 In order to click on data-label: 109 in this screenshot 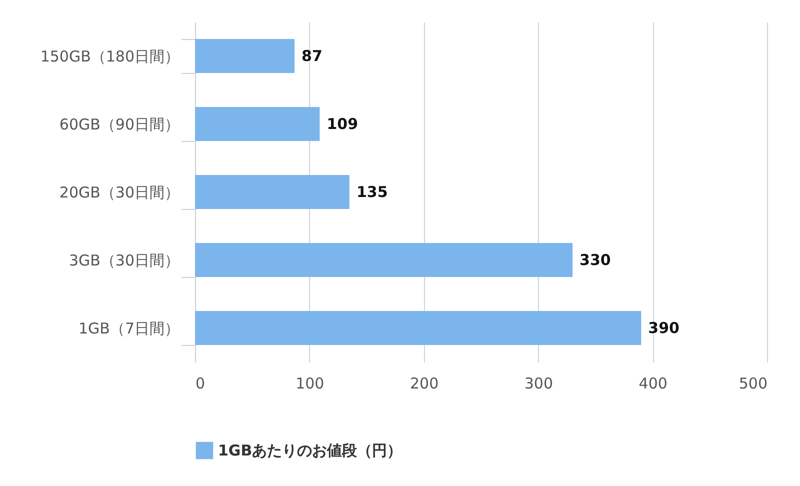, I will do `click(342, 124)`.